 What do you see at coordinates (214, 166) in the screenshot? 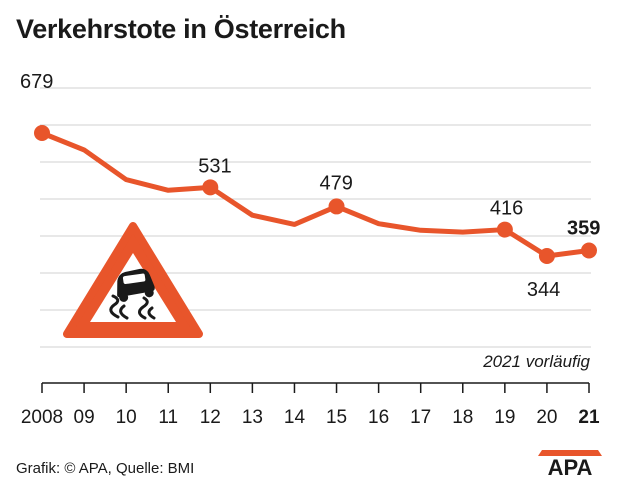
I see `data-label-12: 531` at bounding box center [214, 166].